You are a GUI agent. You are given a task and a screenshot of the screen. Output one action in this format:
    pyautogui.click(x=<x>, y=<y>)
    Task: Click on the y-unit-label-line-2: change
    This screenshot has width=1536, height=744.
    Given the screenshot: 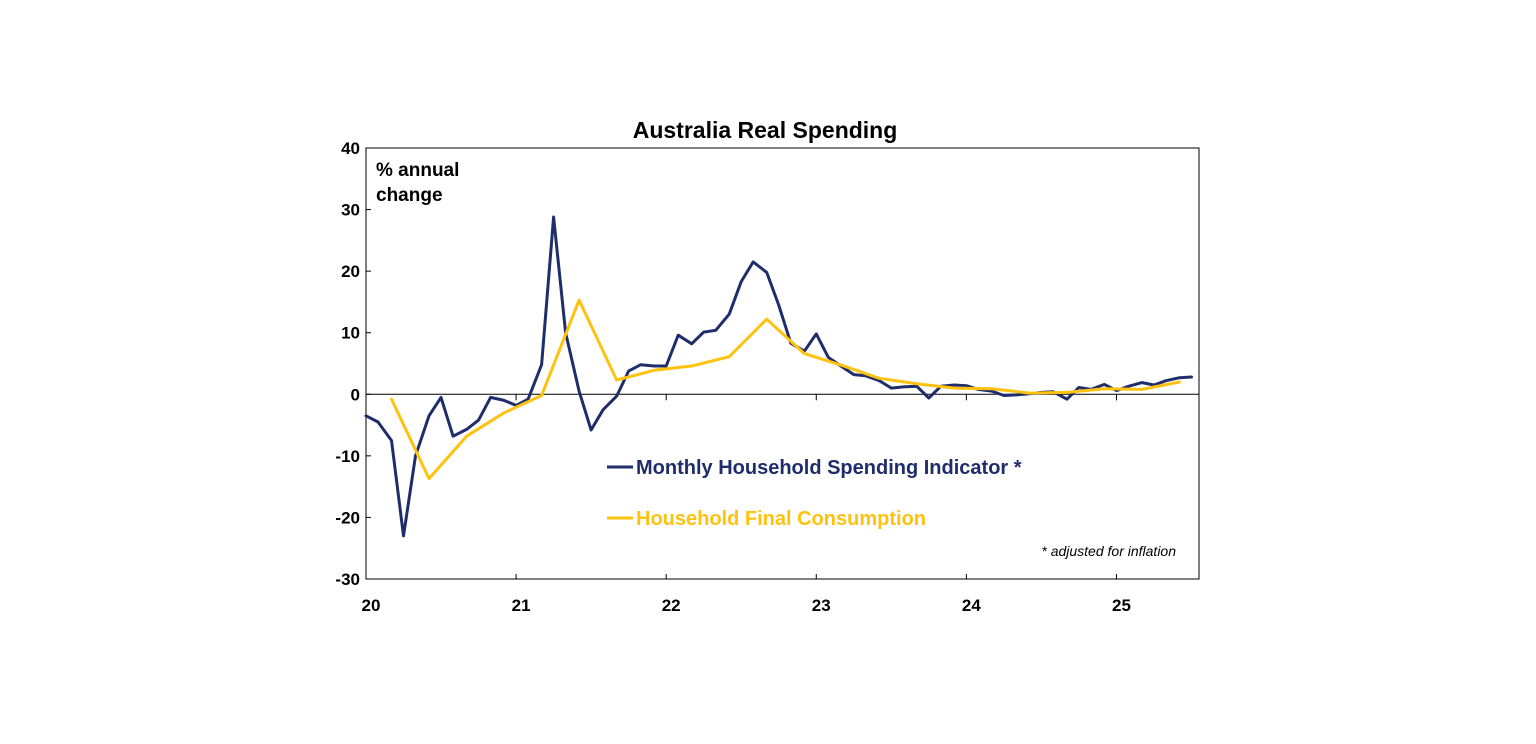 What is the action you would take?
    pyautogui.click(x=409, y=195)
    